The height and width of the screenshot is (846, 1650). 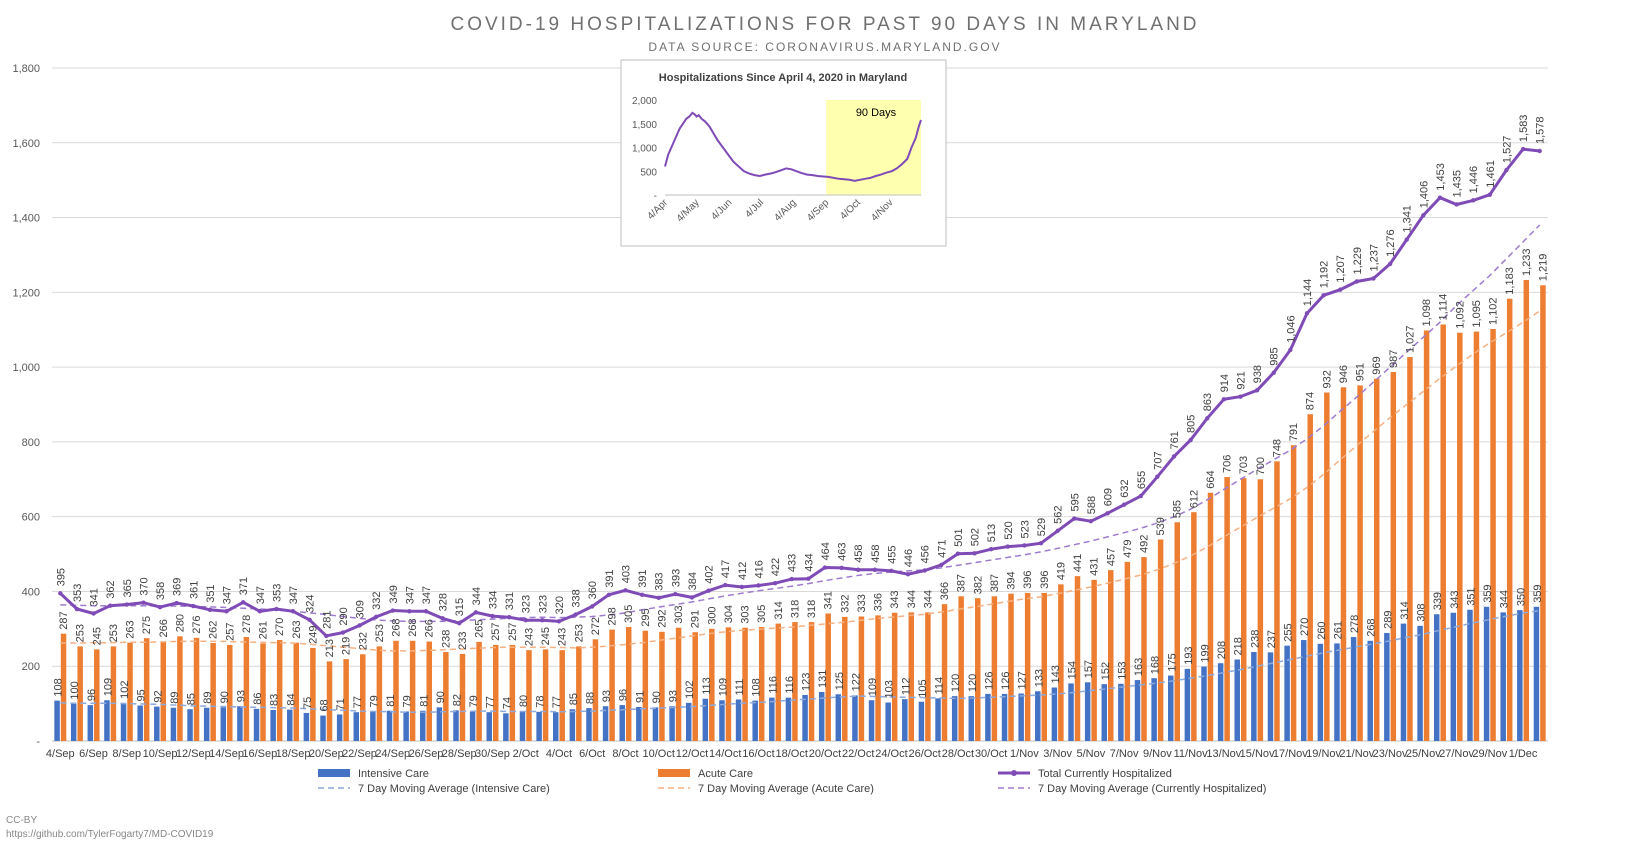 I want to click on acute-data-label: 318, so click(x=795, y=609).